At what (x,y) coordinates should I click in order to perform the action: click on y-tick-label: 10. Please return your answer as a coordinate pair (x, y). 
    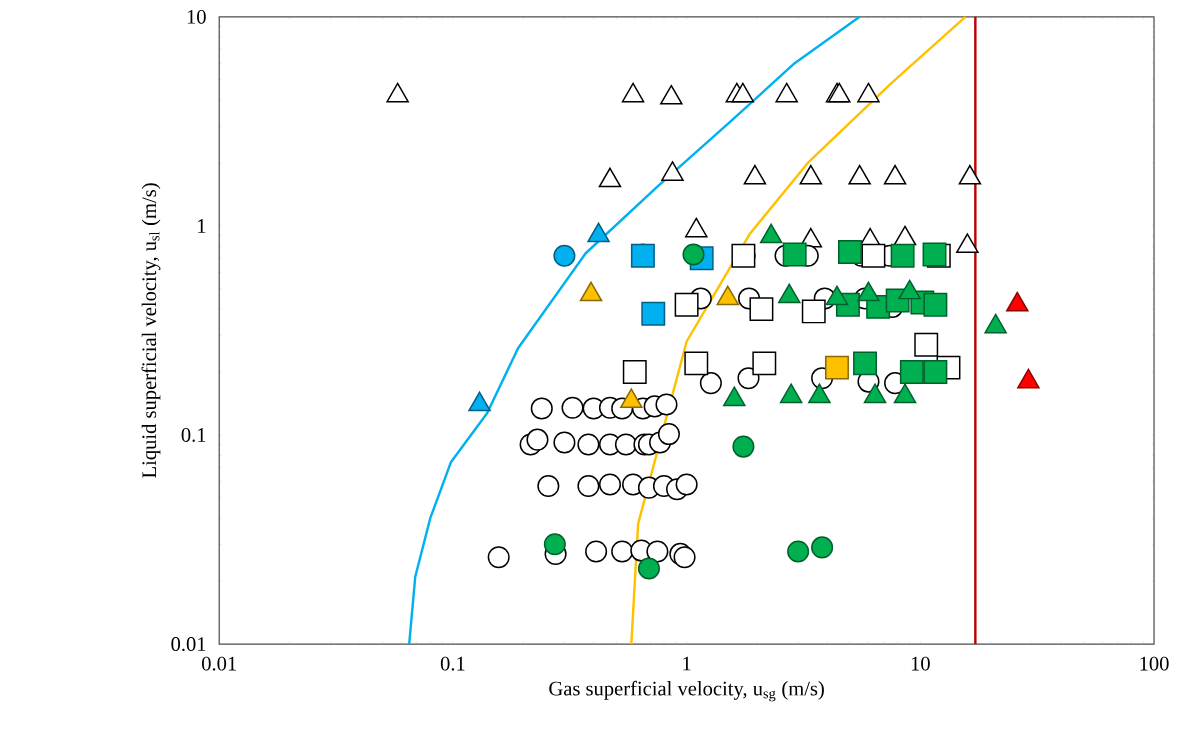
    Looking at the image, I should click on (196, 16).